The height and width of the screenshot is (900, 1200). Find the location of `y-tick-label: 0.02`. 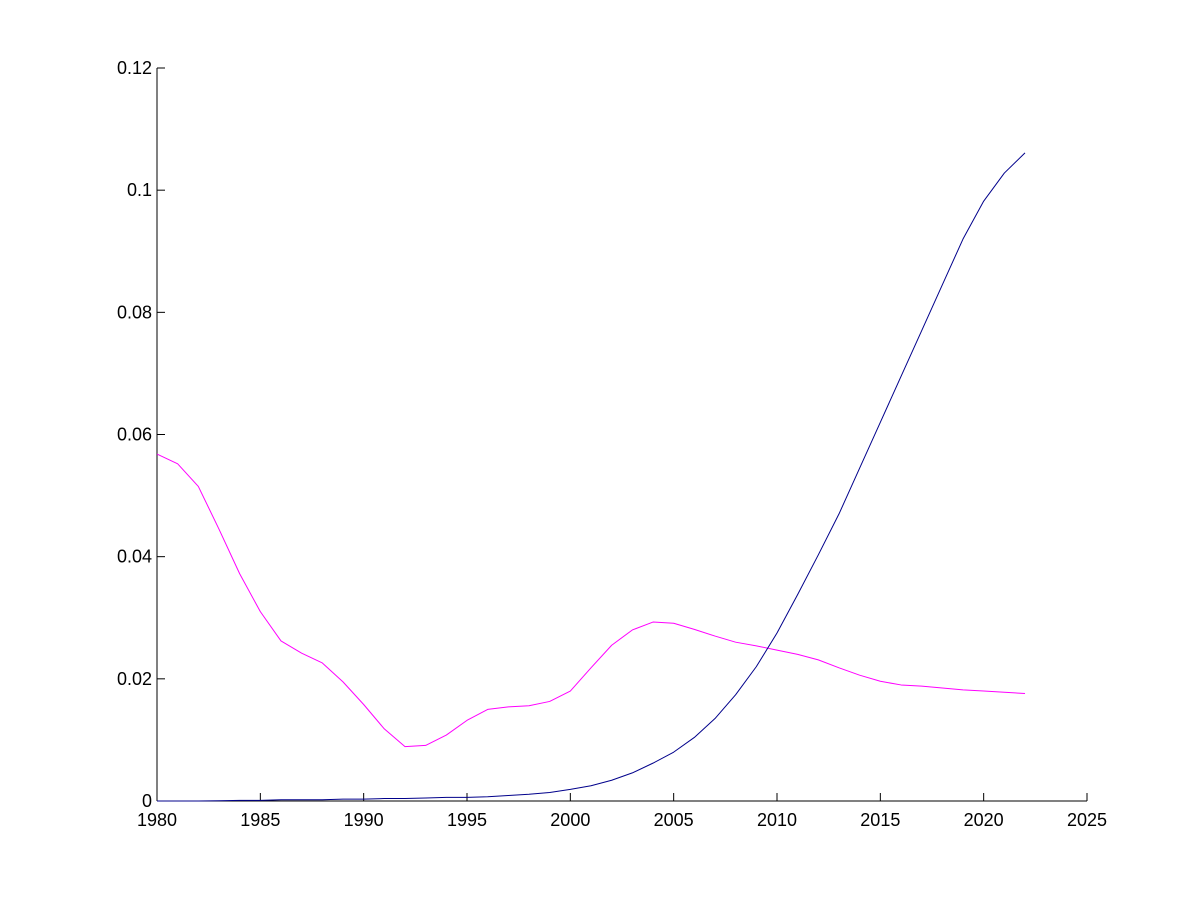

y-tick-label: 0.02 is located at coordinates (134, 679).